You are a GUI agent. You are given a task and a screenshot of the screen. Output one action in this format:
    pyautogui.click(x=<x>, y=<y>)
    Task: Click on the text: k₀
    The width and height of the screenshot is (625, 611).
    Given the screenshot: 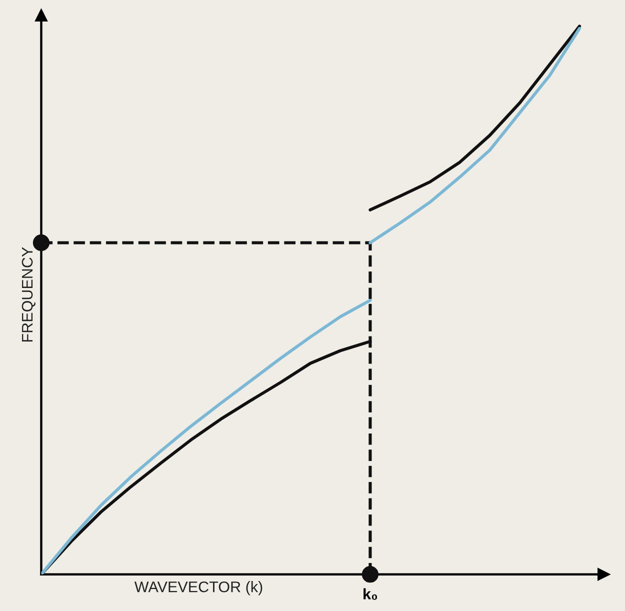 What is the action you would take?
    pyautogui.click(x=371, y=594)
    